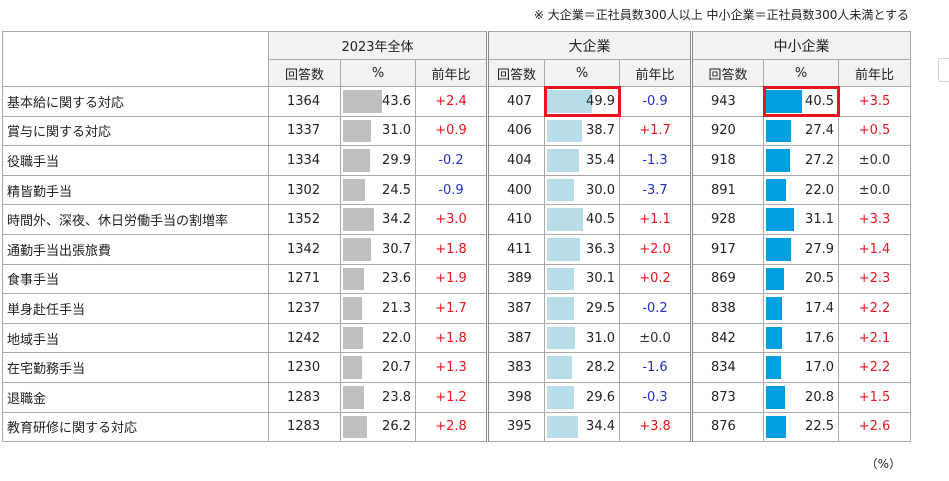 This screenshot has height=481, width=949. What do you see at coordinates (516, 308) in the screenshot?
I see `count-cell: 387` at bounding box center [516, 308].